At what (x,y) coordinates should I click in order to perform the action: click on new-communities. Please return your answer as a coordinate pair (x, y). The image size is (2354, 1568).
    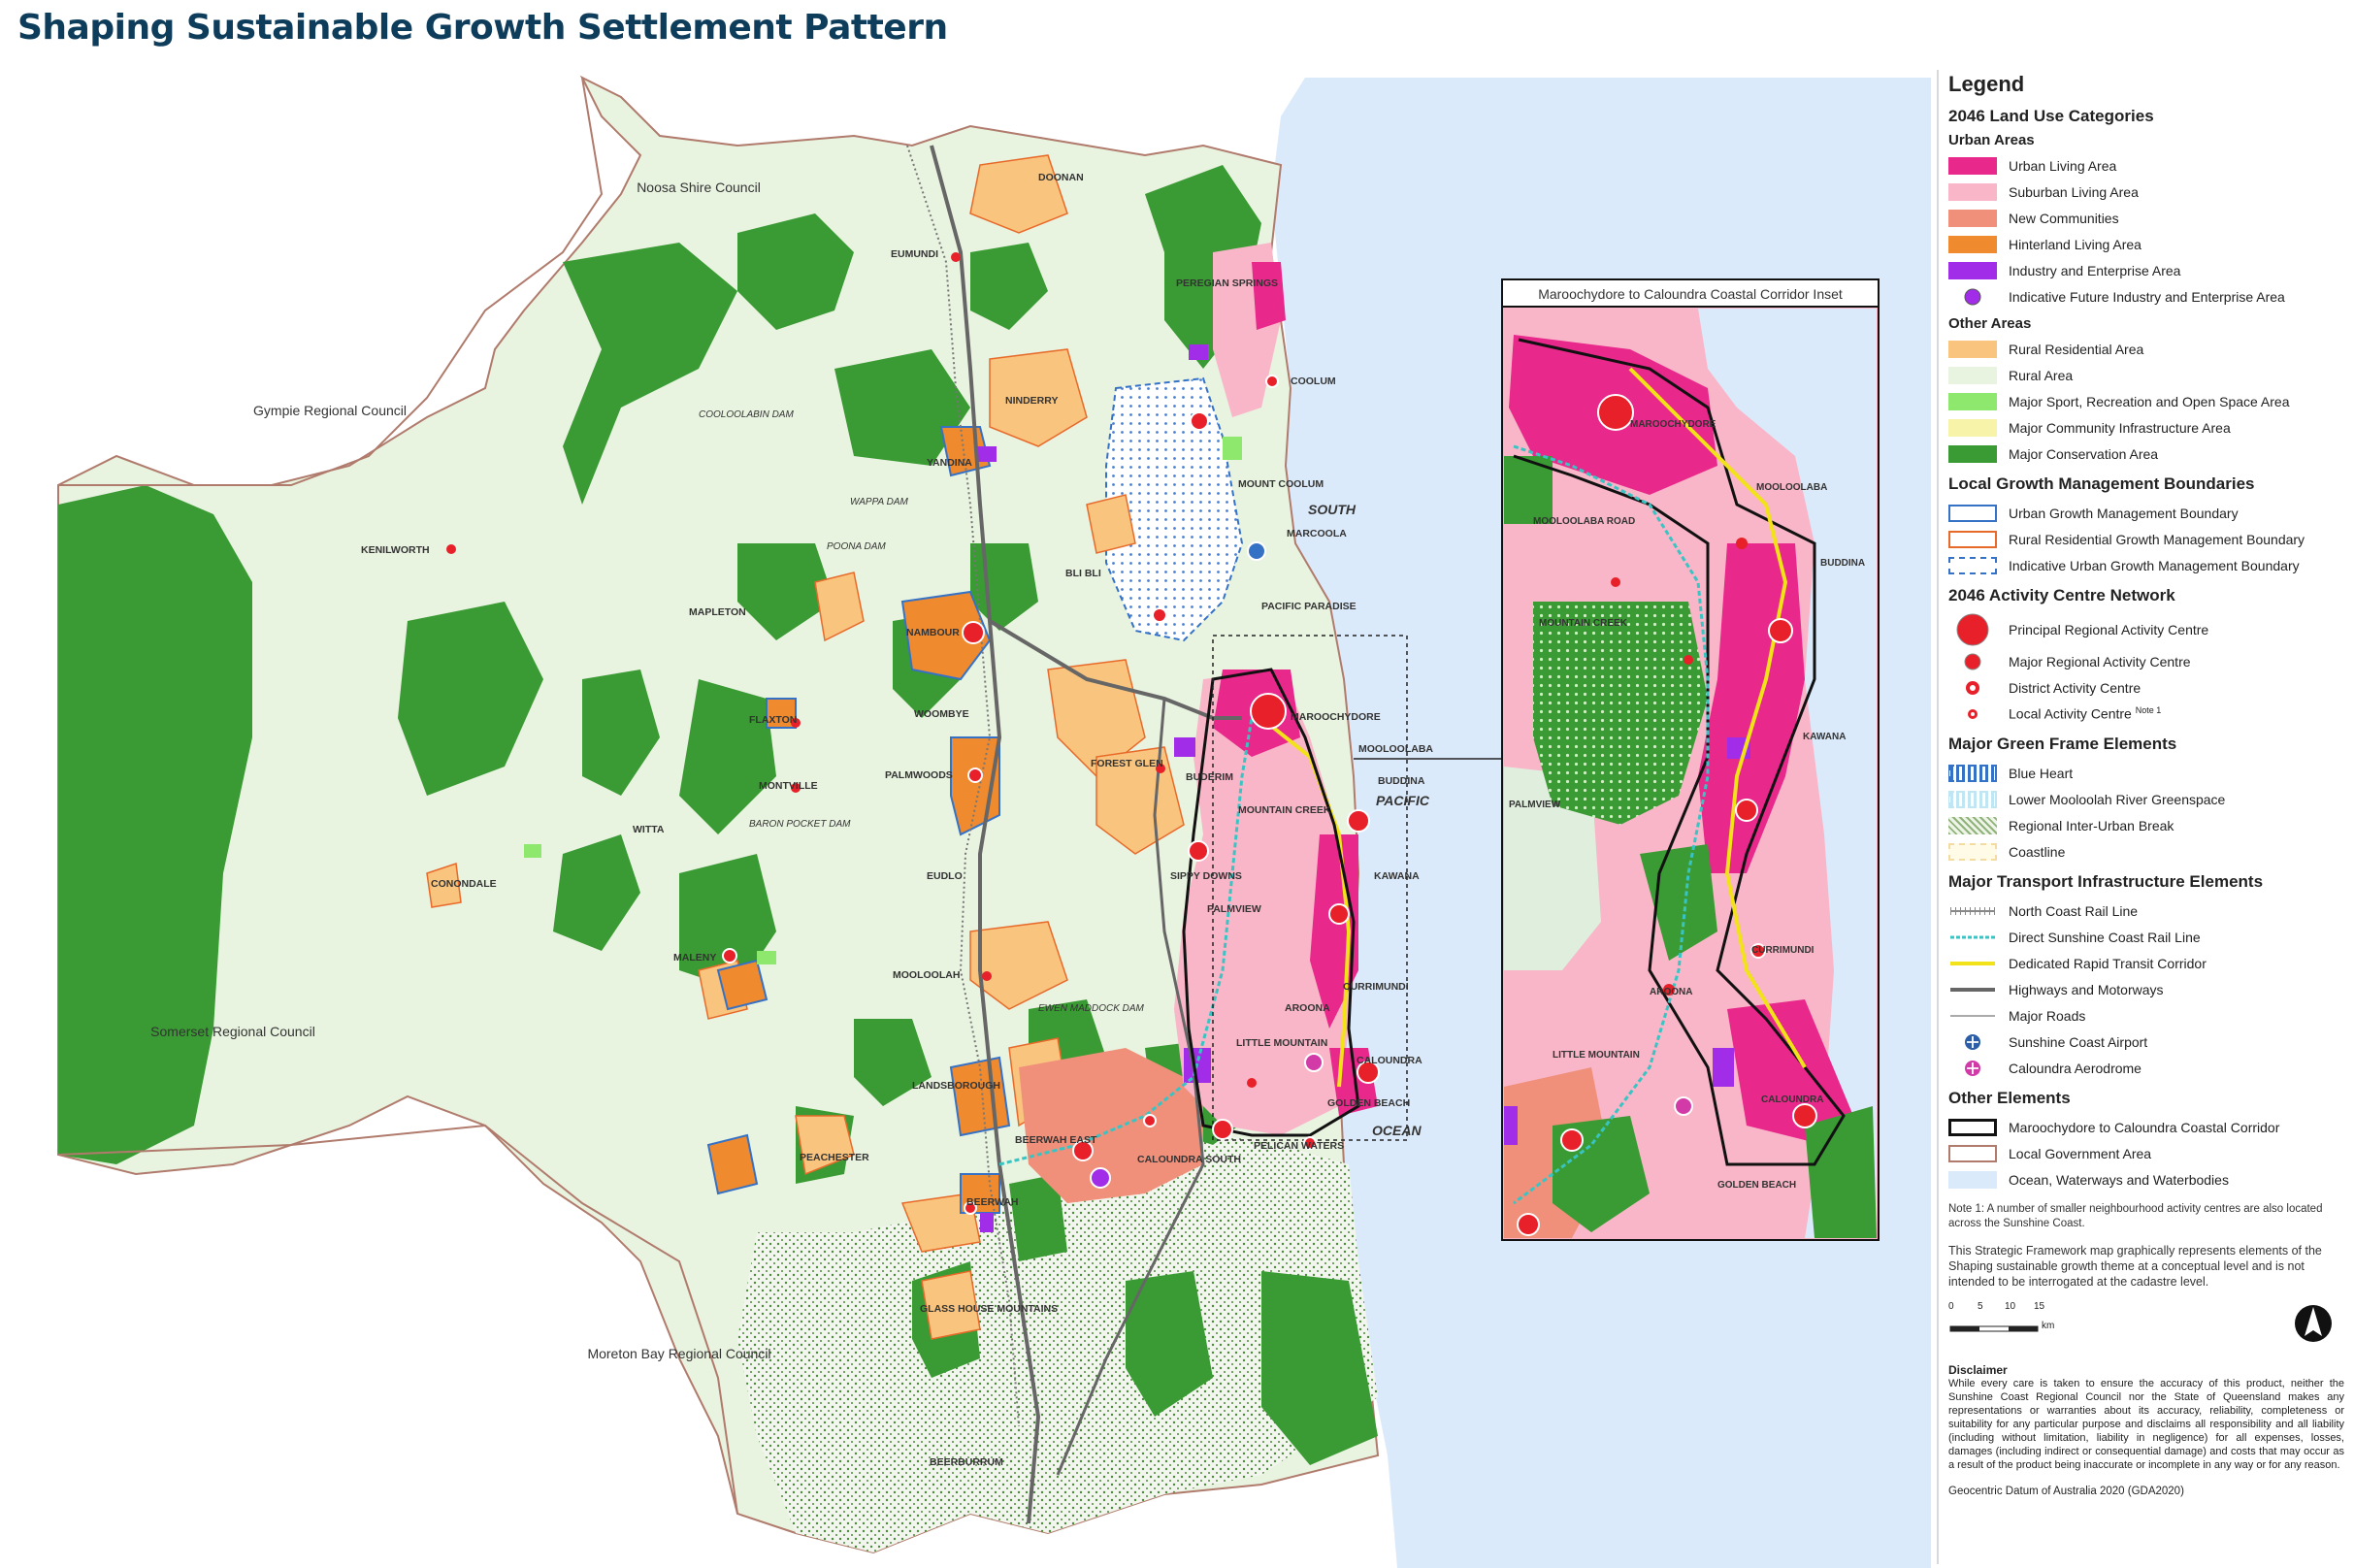
    Looking at the image, I should click on (1111, 1125).